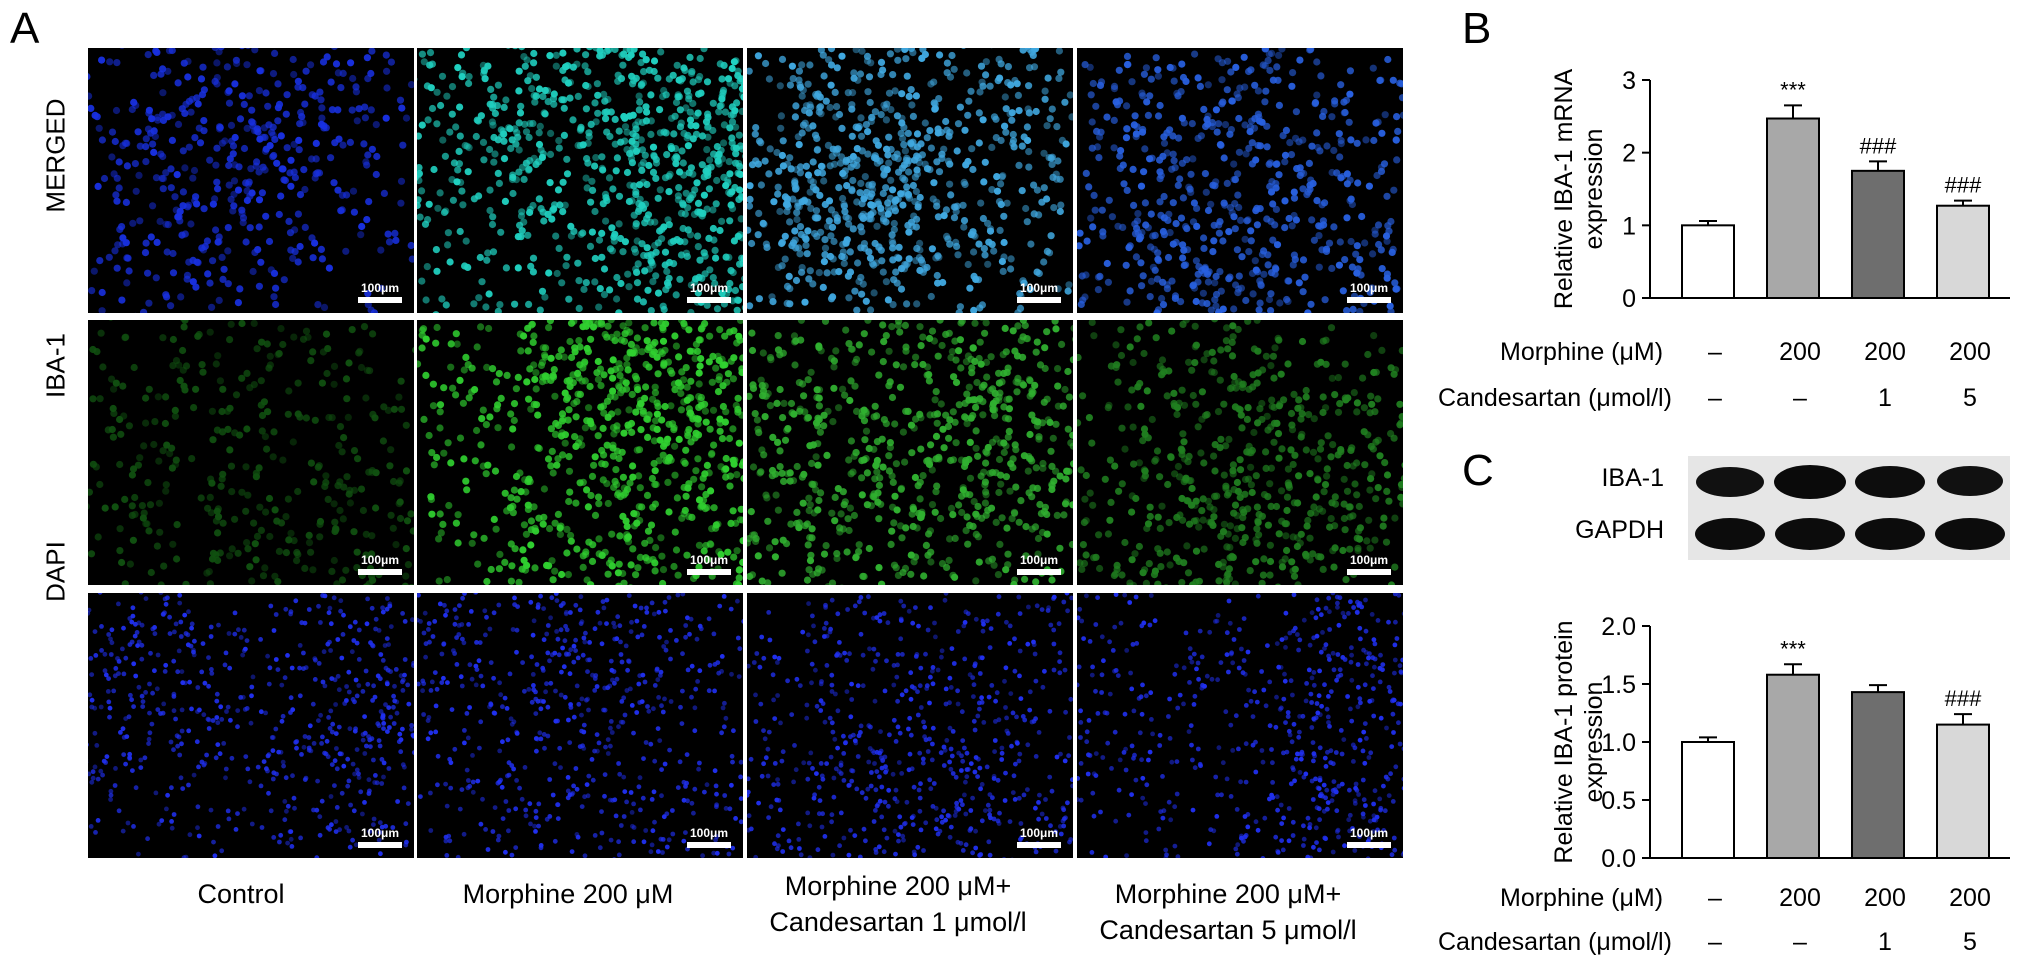  I want to click on blot-bands-gapdh, so click(1850, 534).